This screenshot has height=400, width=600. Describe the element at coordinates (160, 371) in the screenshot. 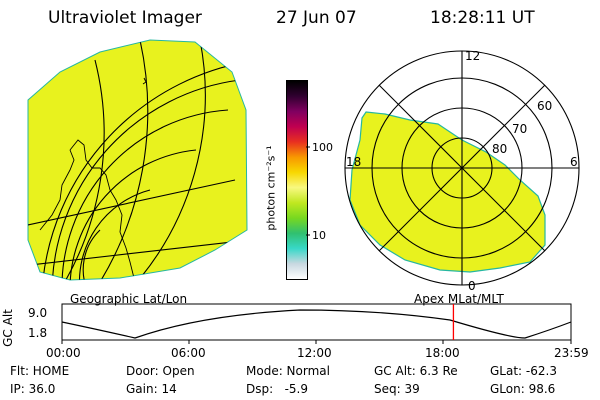

I see `info-door: Door: Open` at that location.